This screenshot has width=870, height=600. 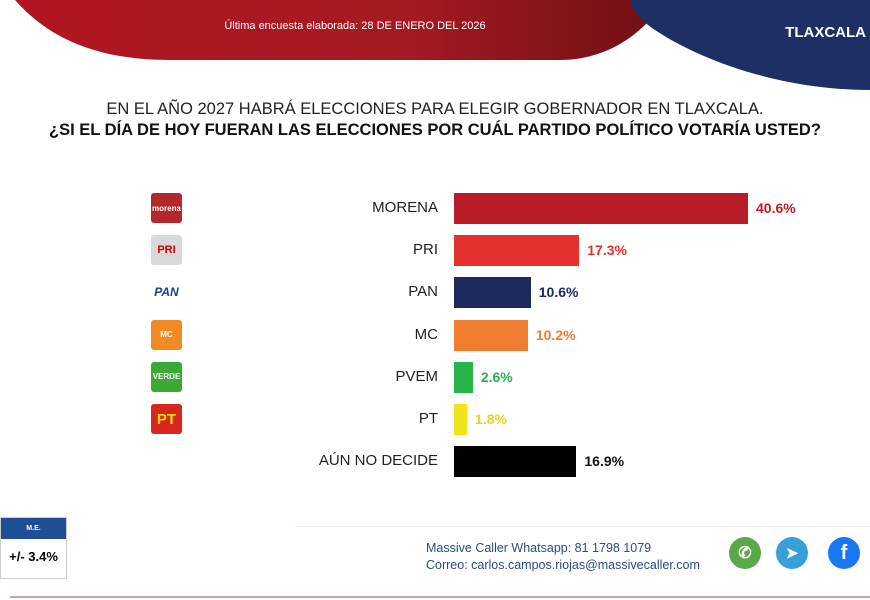 I want to click on value-label: 2.6%, so click(x=496, y=376).